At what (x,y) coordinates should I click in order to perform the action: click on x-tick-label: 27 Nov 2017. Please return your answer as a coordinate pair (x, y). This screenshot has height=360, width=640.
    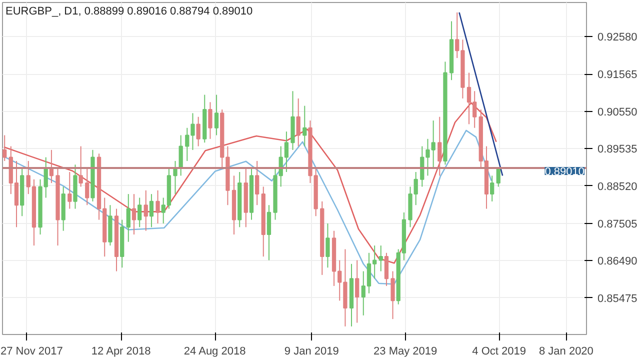
    Looking at the image, I should click on (31, 352).